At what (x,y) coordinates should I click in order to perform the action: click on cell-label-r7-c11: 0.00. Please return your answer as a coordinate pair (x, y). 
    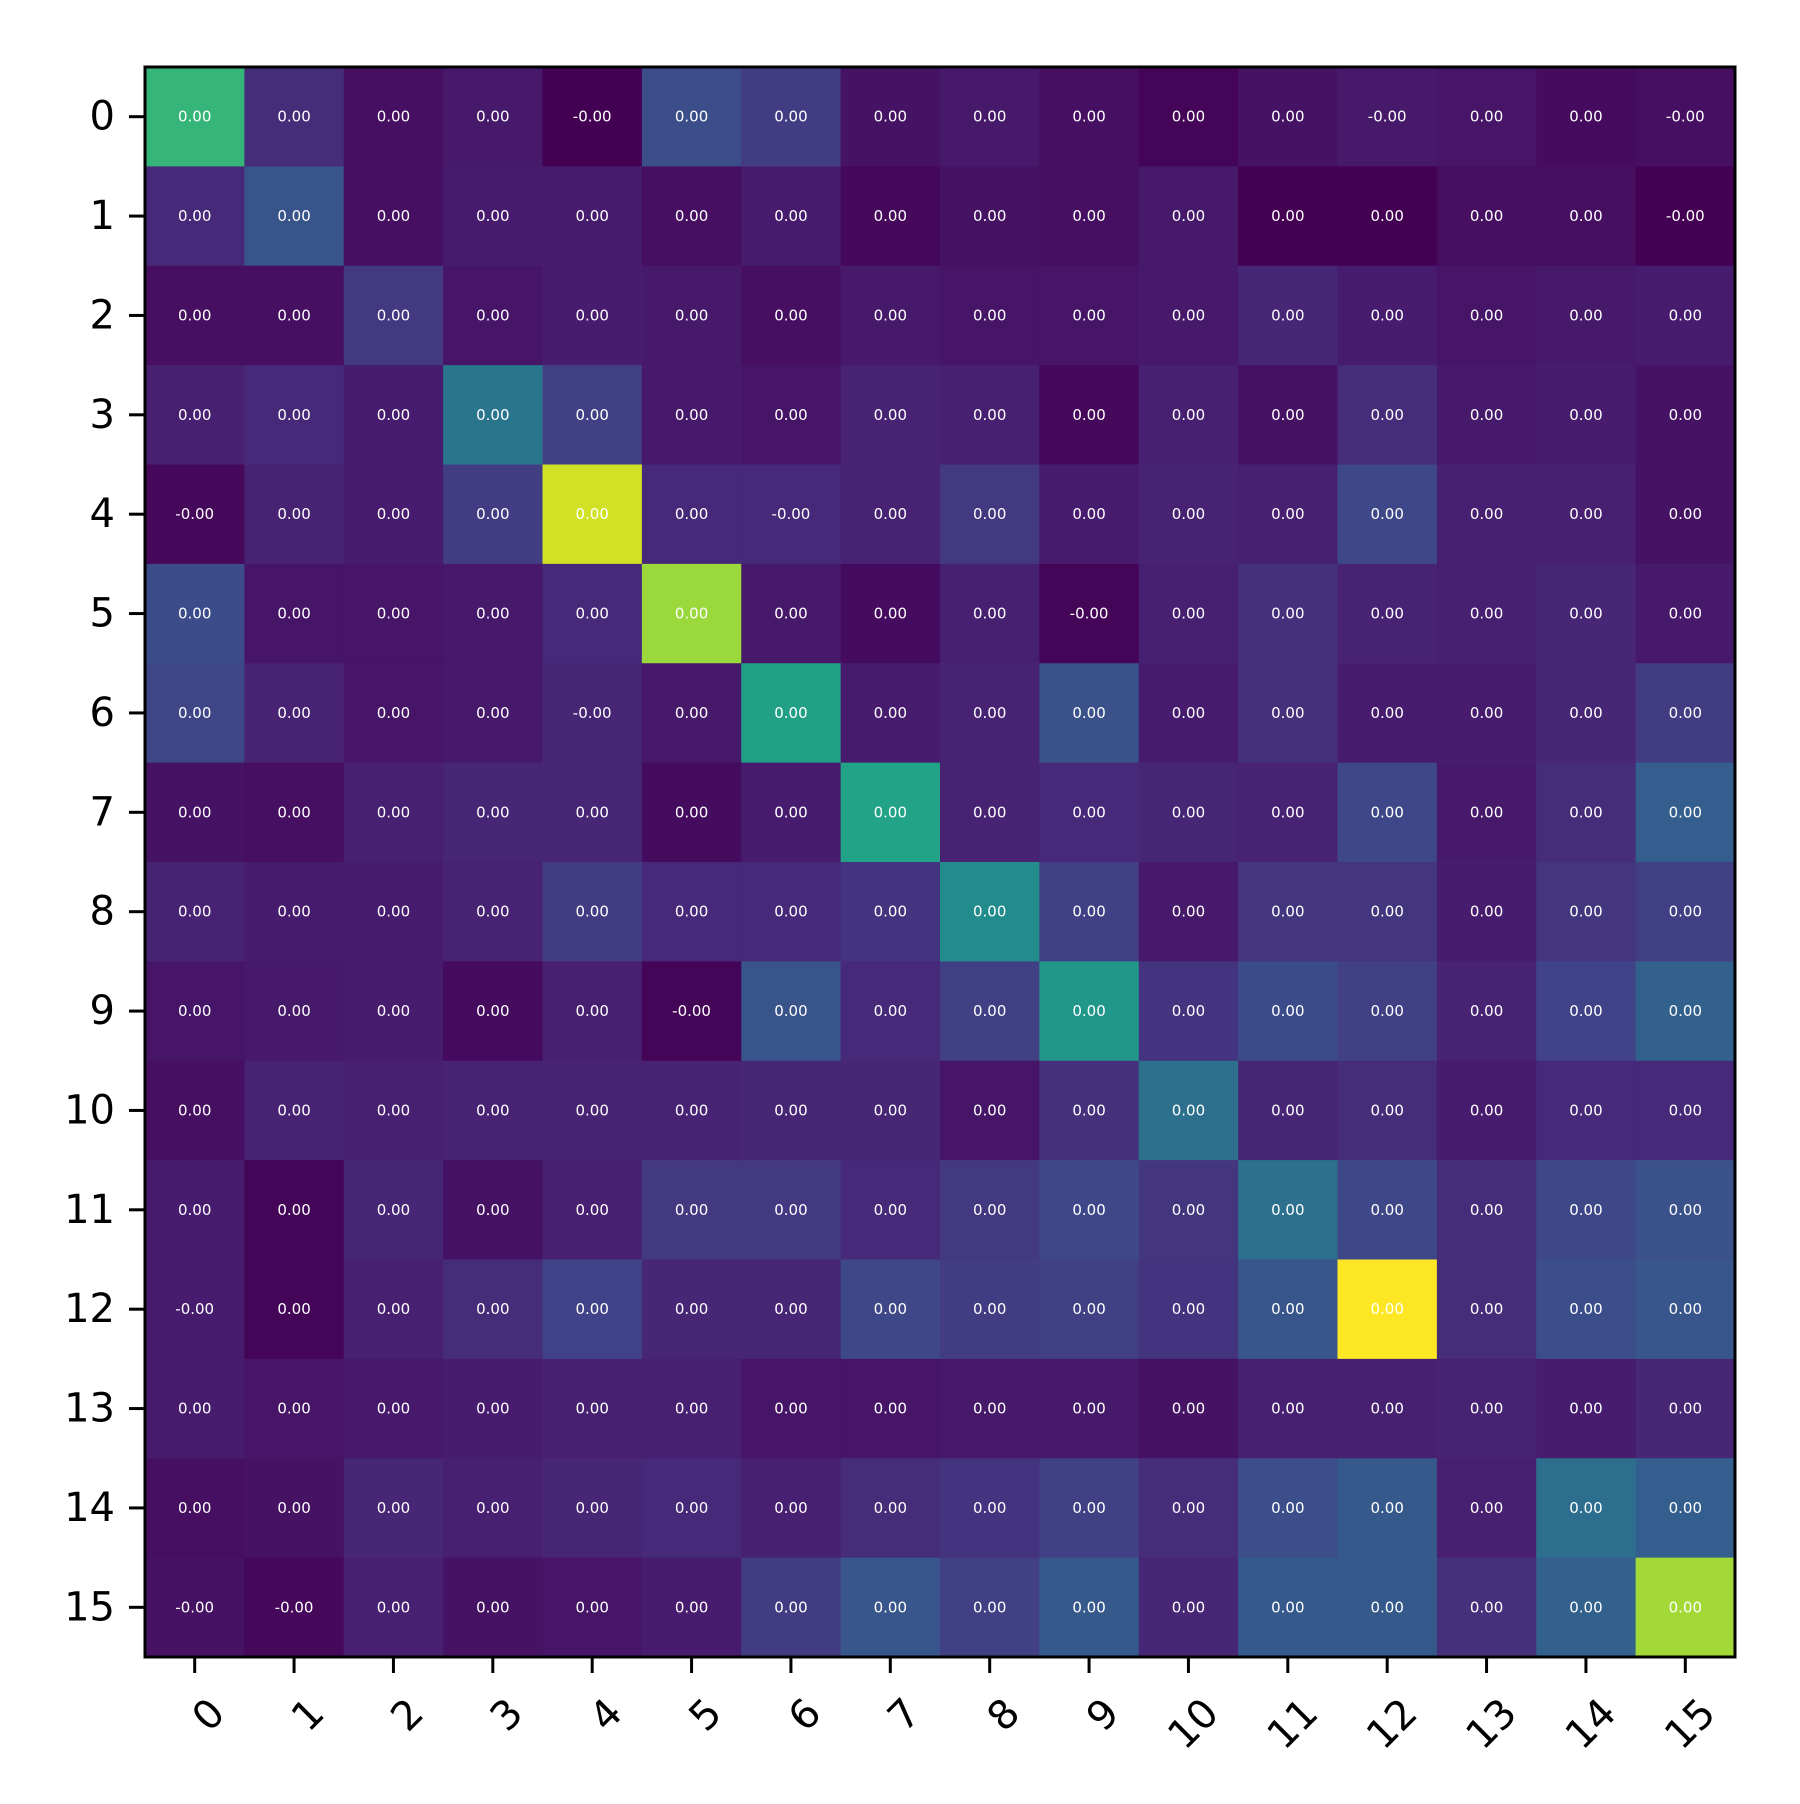
    Looking at the image, I should click on (1287, 812).